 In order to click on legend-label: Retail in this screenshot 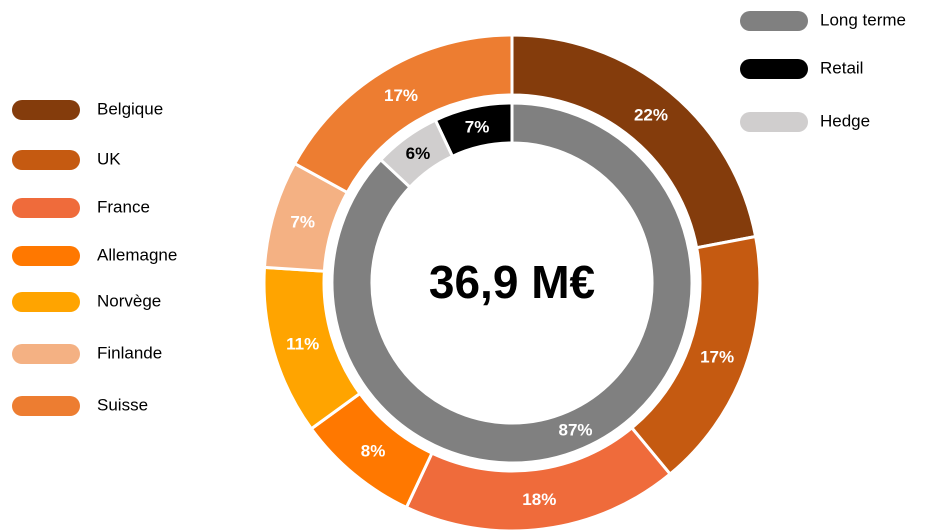, I will do `click(841, 67)`.